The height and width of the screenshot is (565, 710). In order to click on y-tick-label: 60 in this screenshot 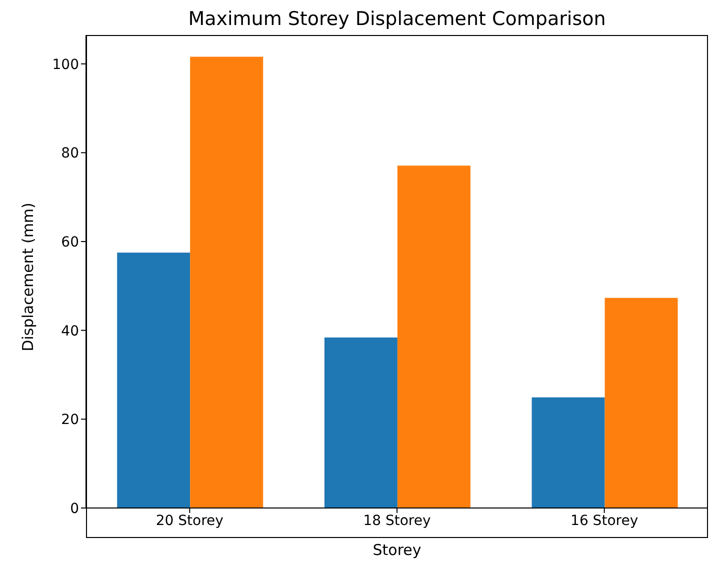, I will do `click(70, 242)`.